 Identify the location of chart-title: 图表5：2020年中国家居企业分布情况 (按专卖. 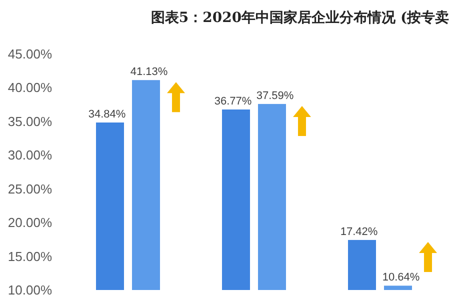
(300, 17).